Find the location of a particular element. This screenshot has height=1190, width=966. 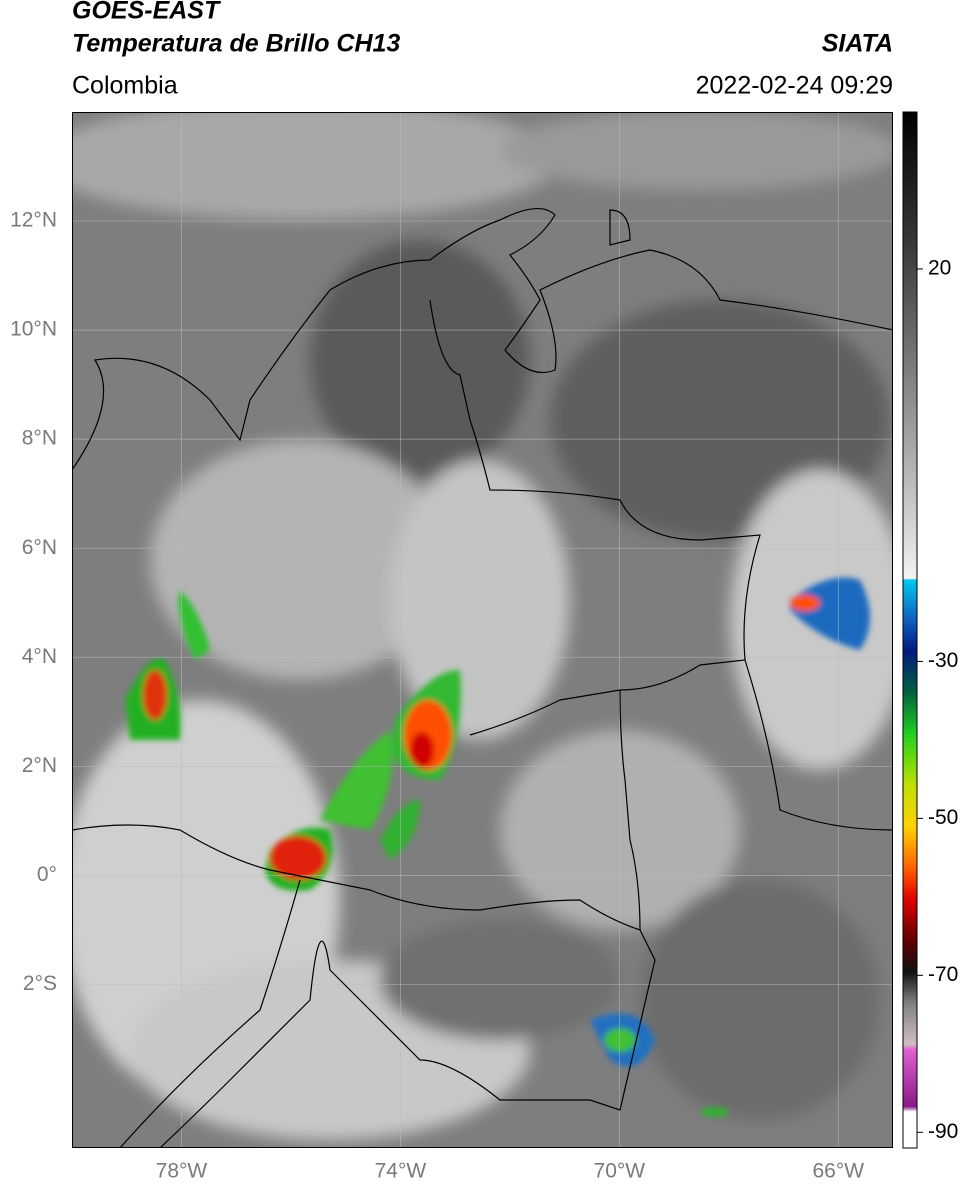

lat-tick-label: 8°N is located at coordinates (39, 438).